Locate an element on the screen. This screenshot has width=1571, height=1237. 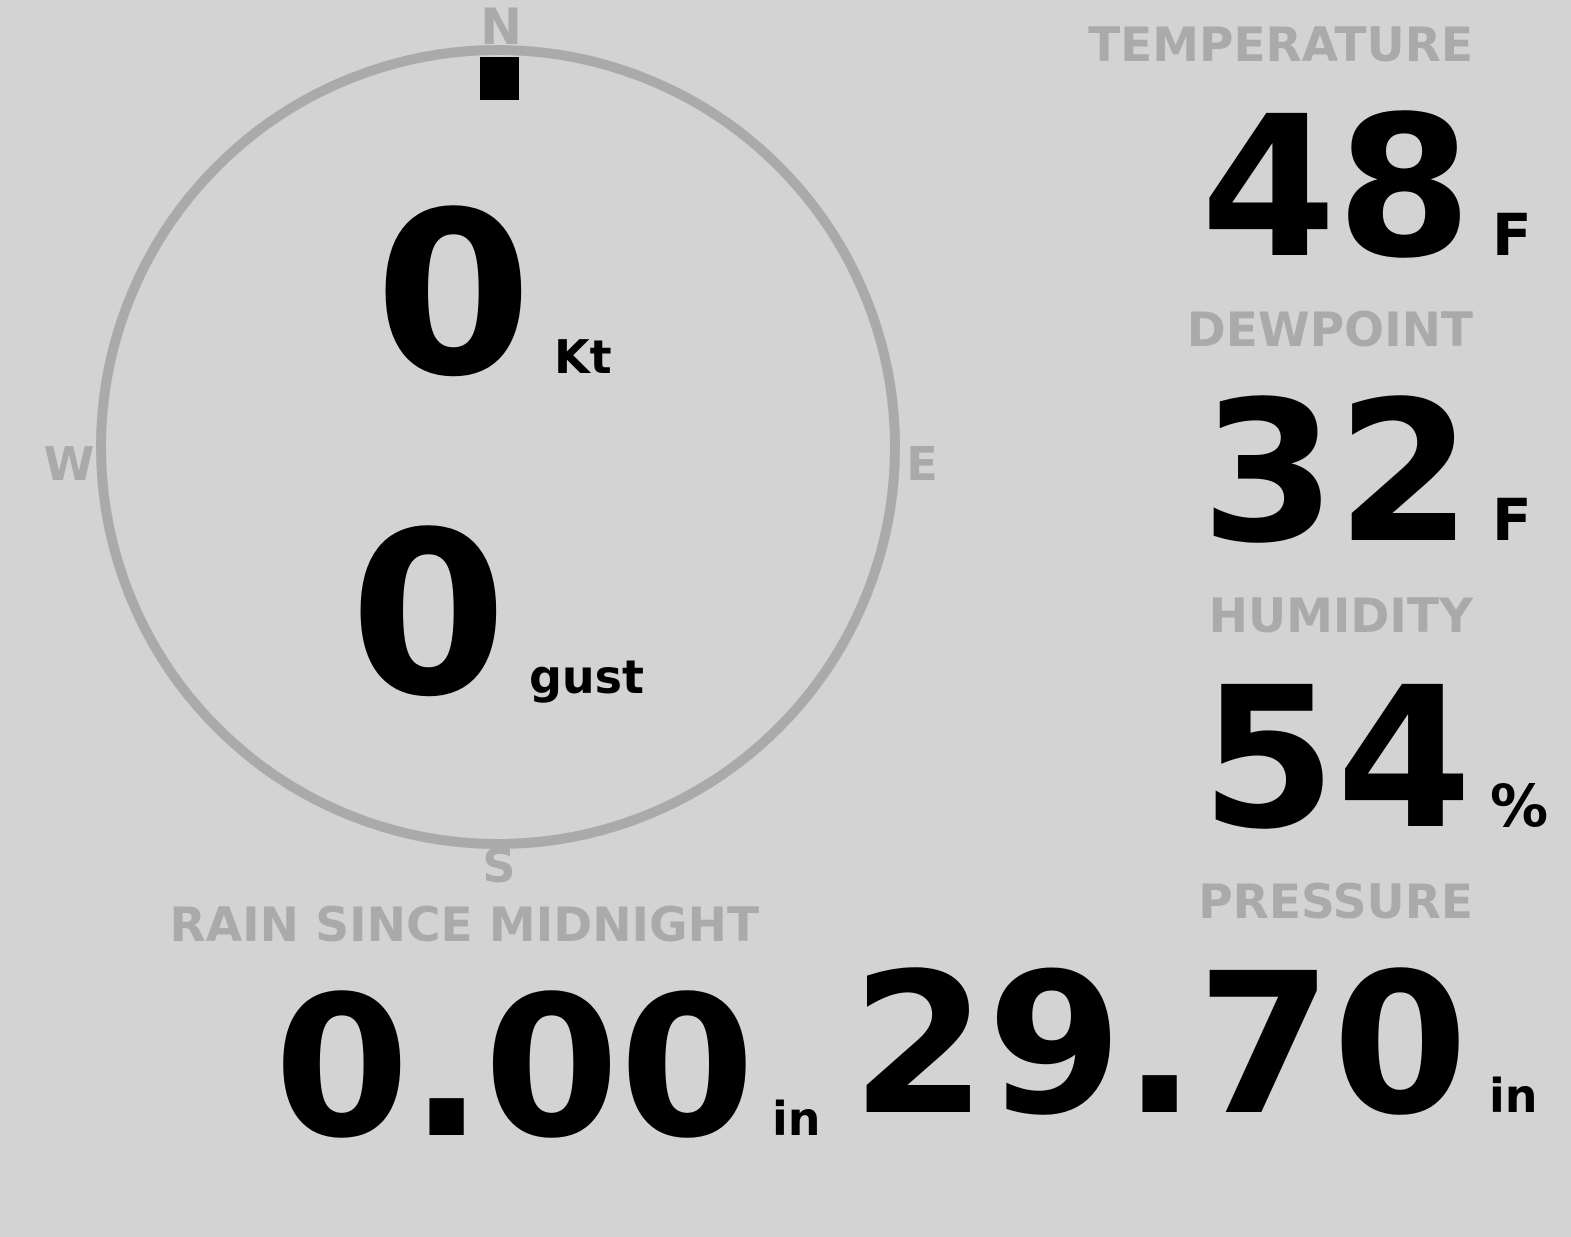
temperature-unit: F is located at coordinates (1512, 235).